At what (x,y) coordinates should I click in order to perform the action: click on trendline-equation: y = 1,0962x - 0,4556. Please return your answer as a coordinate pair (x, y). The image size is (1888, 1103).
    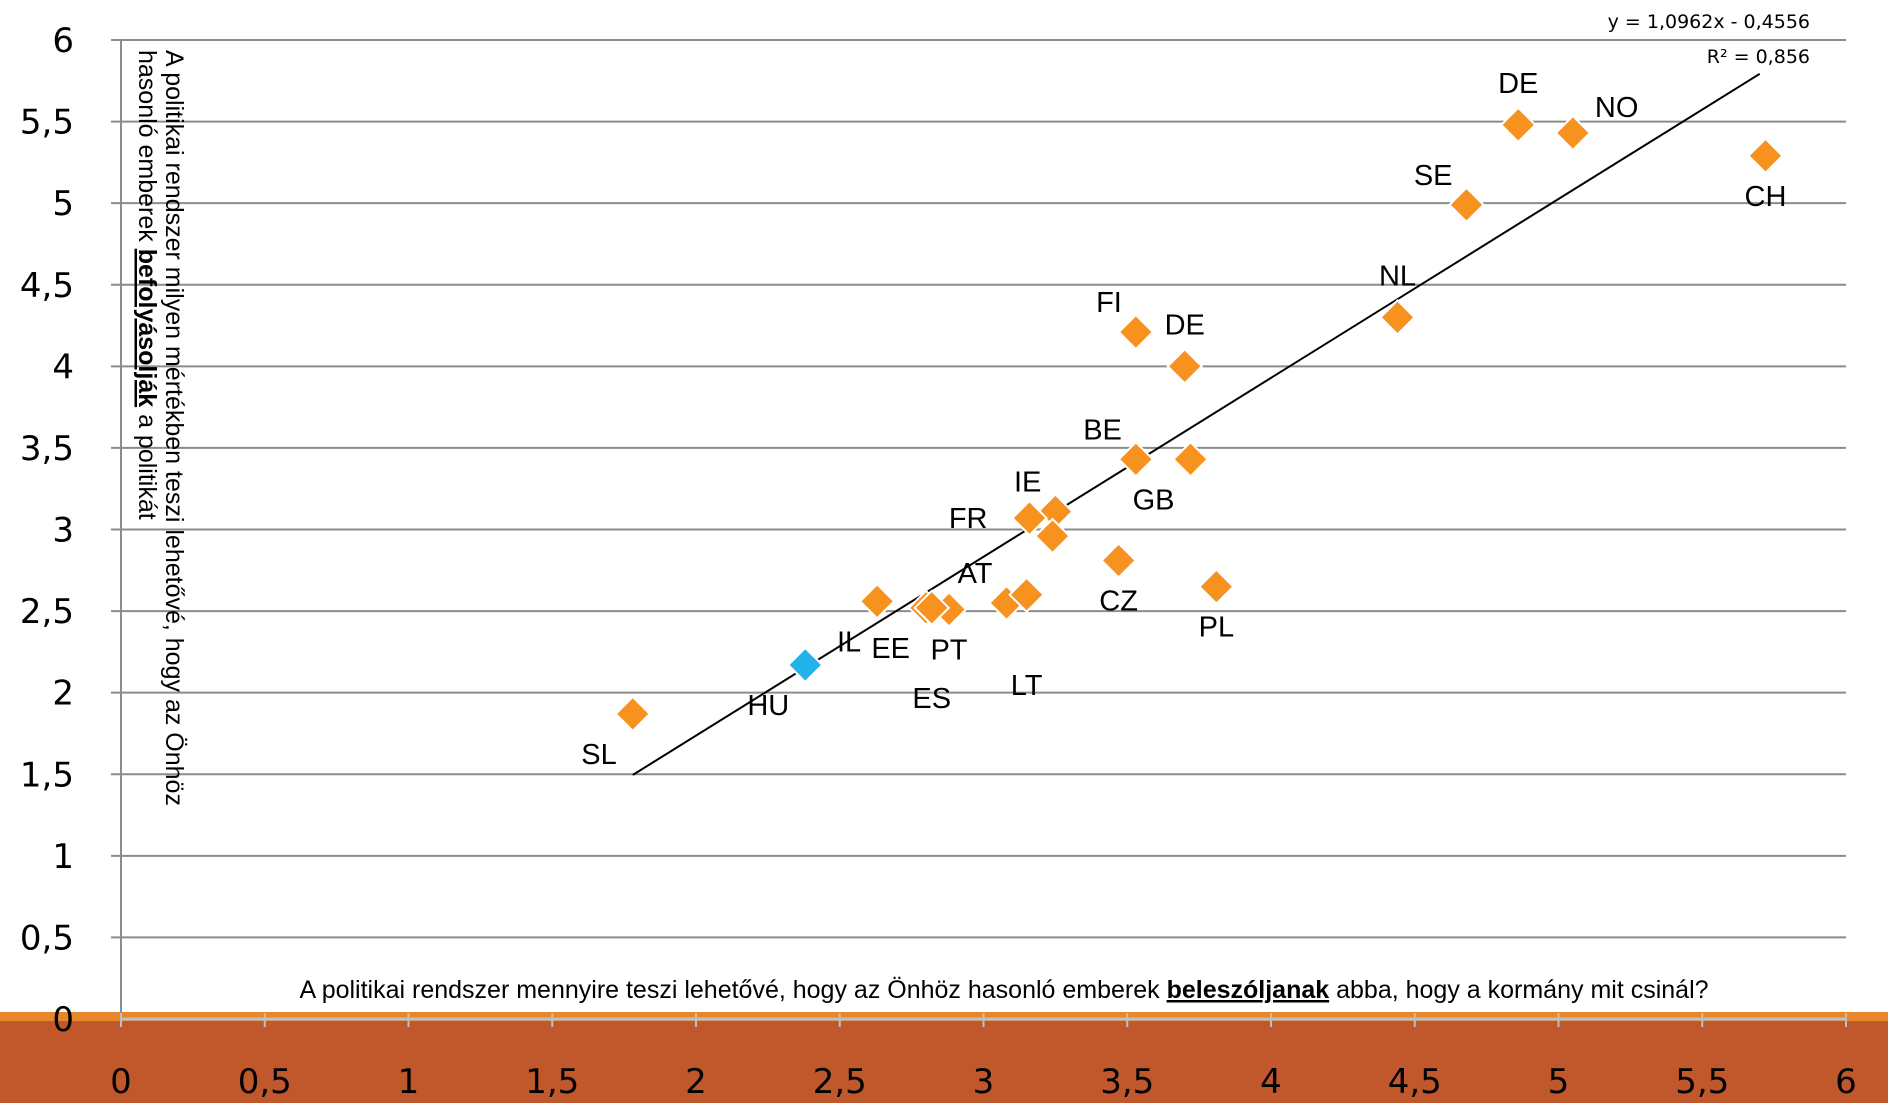
    Looking at the image, I should click on (1709, 22).